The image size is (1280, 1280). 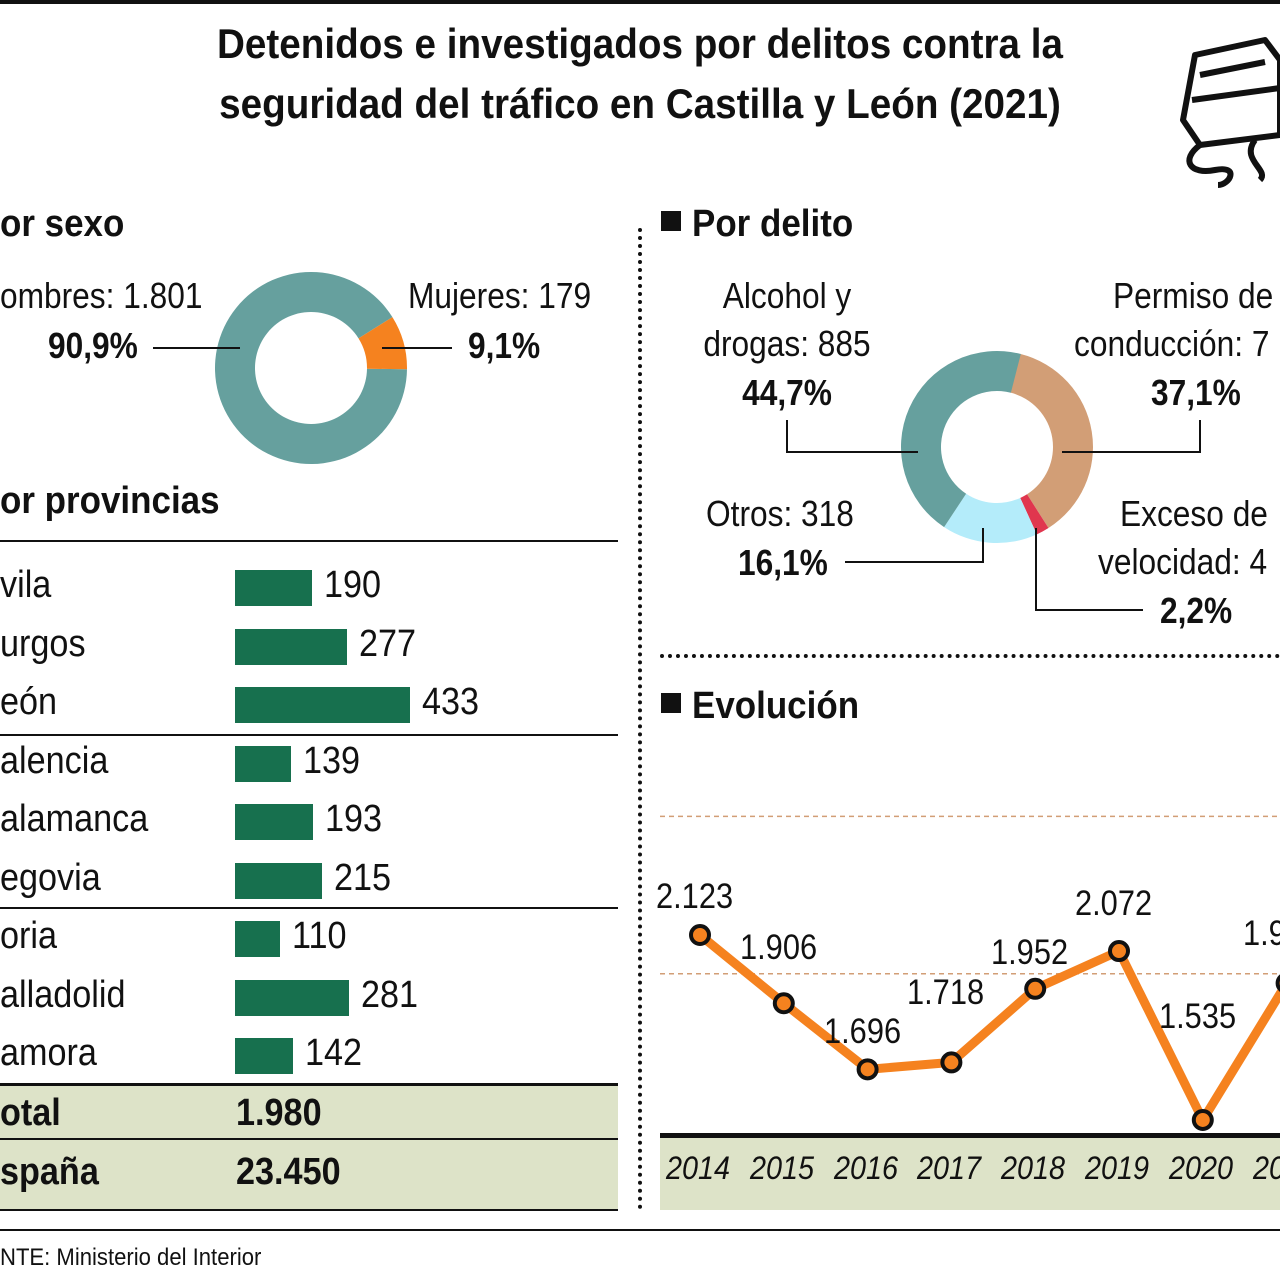 What do you see at coordinates (110, 501) in the screenshot?
I see `section-heading-provincias: or provincias` at bounding box center [110, 501].